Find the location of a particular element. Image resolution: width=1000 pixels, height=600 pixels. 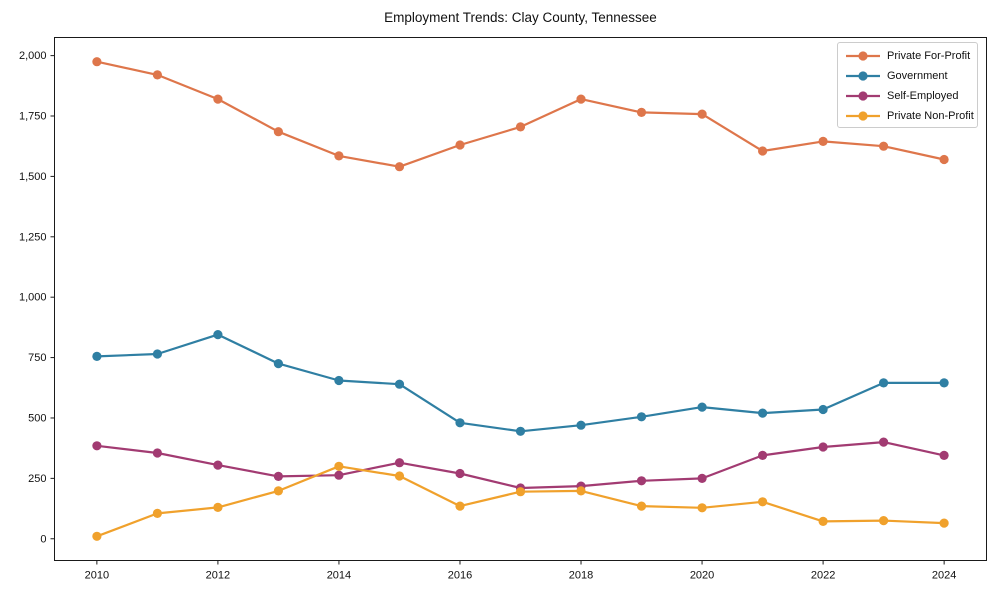

y-tick-label: 1,750 is located at coordinates (33, 117).